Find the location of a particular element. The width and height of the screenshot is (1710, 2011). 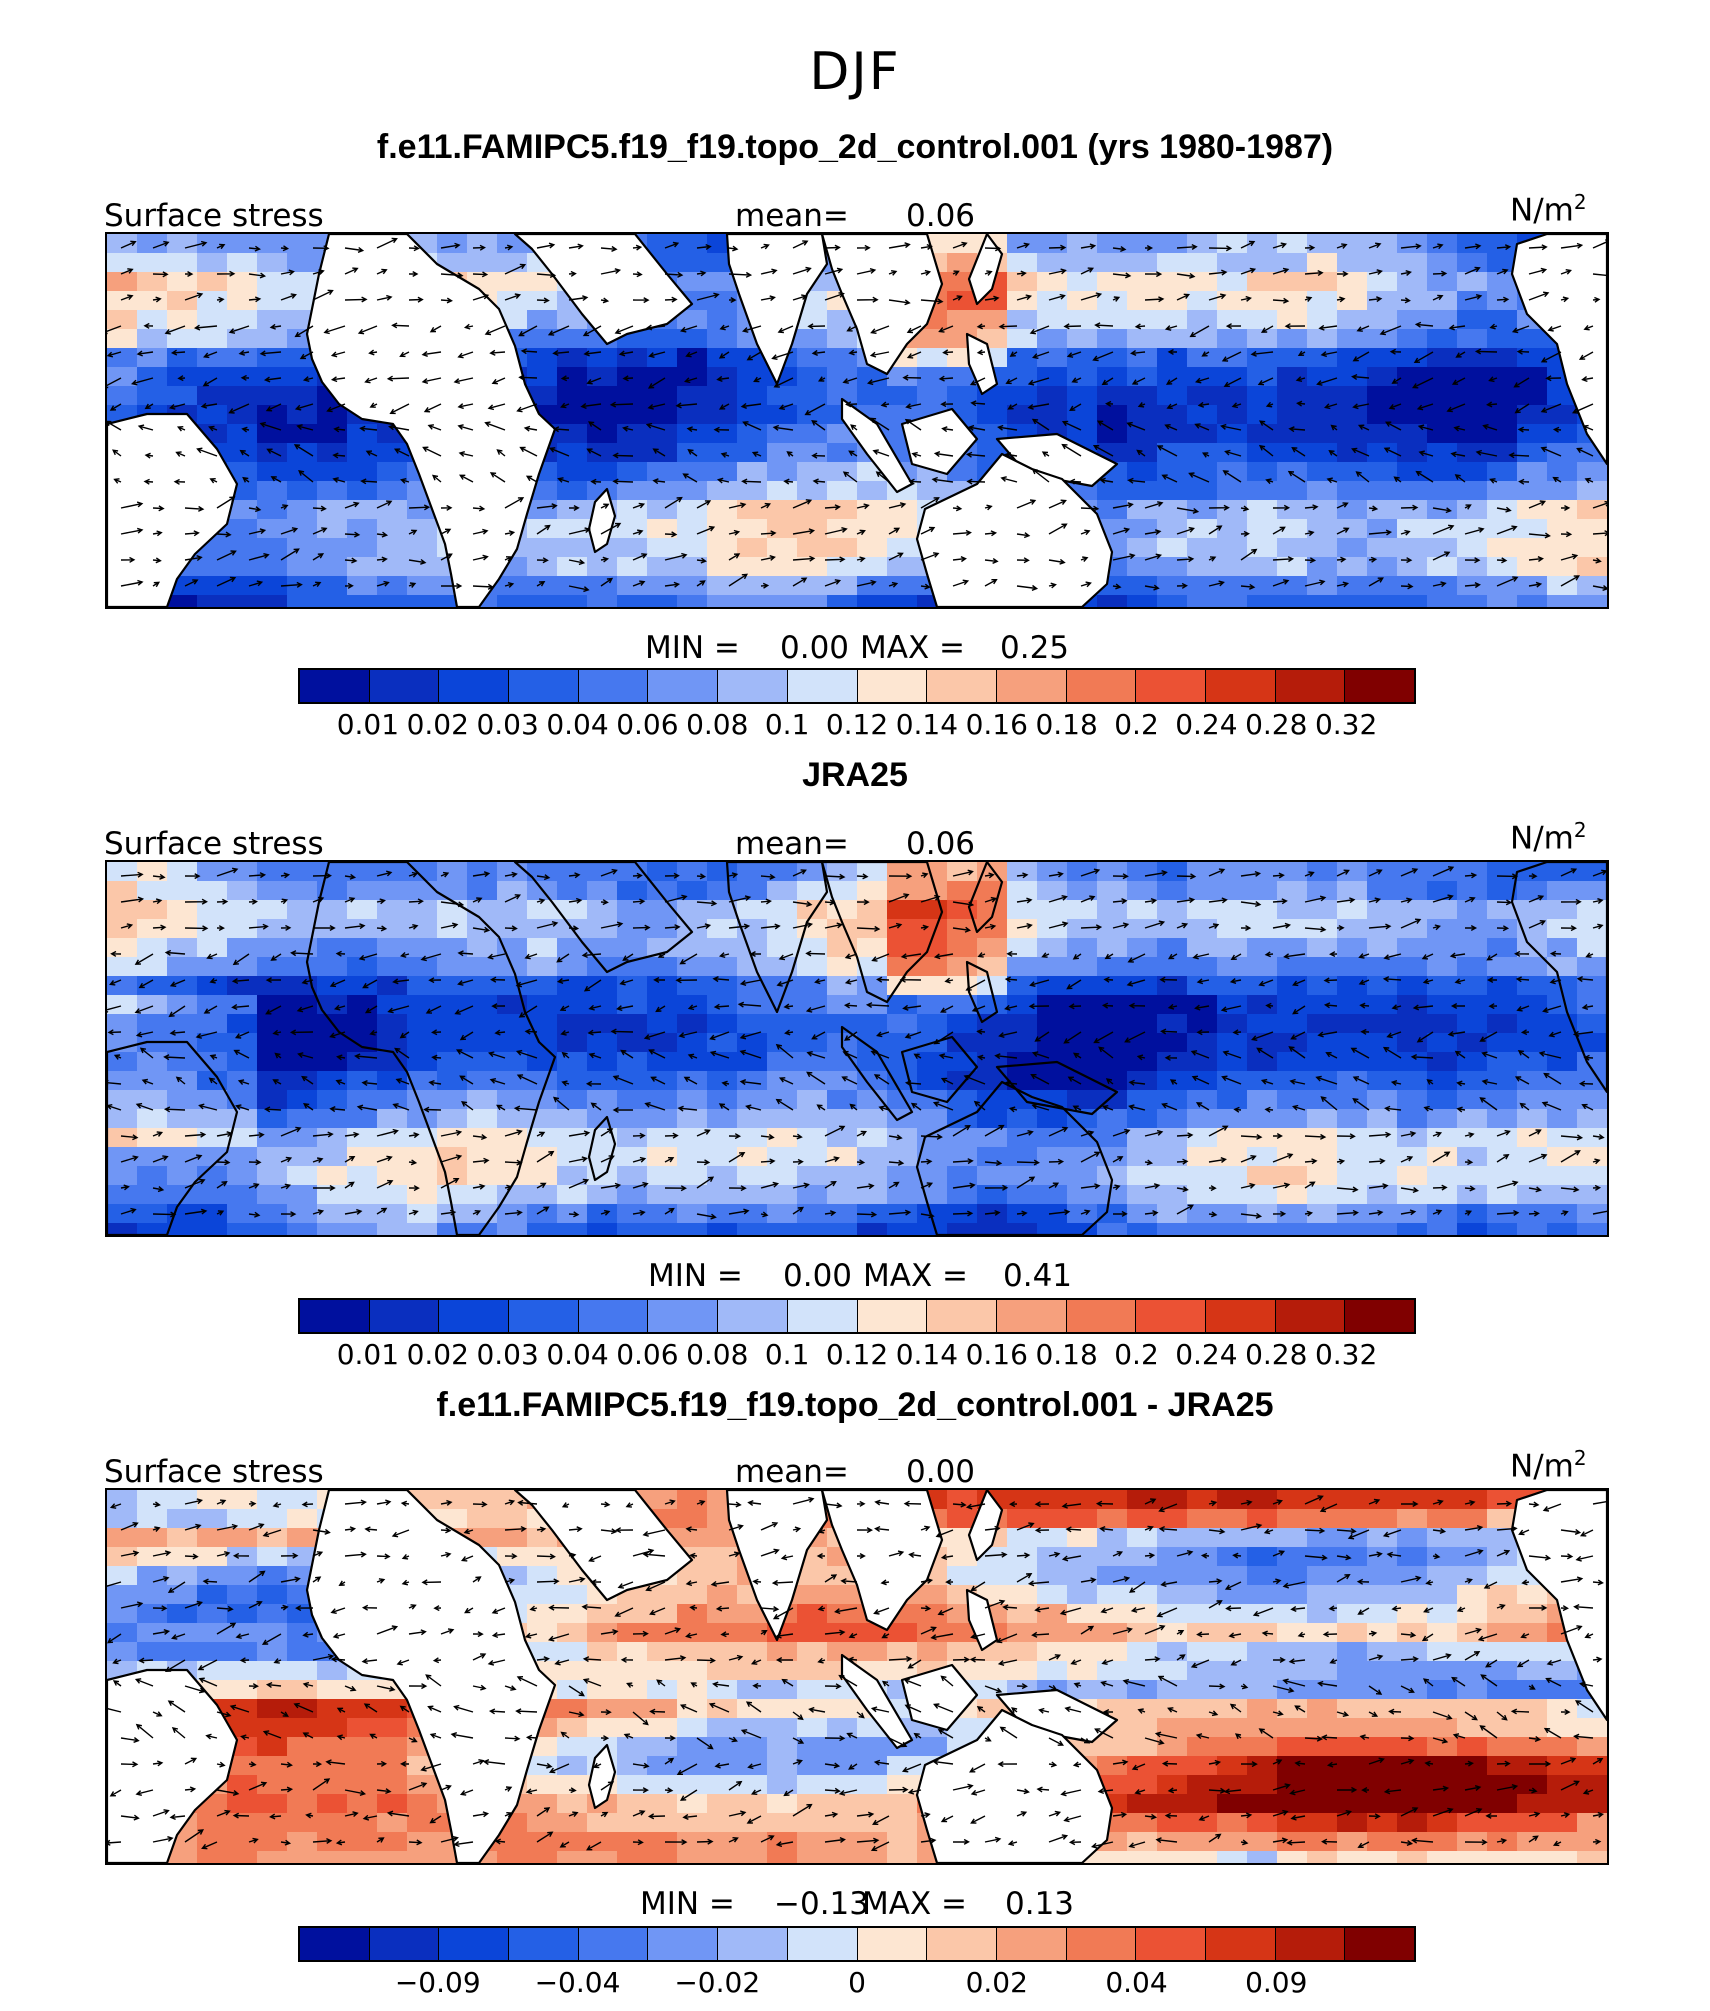

panel-2-variable-label: Surface stress is located at coordinates (214, 844).